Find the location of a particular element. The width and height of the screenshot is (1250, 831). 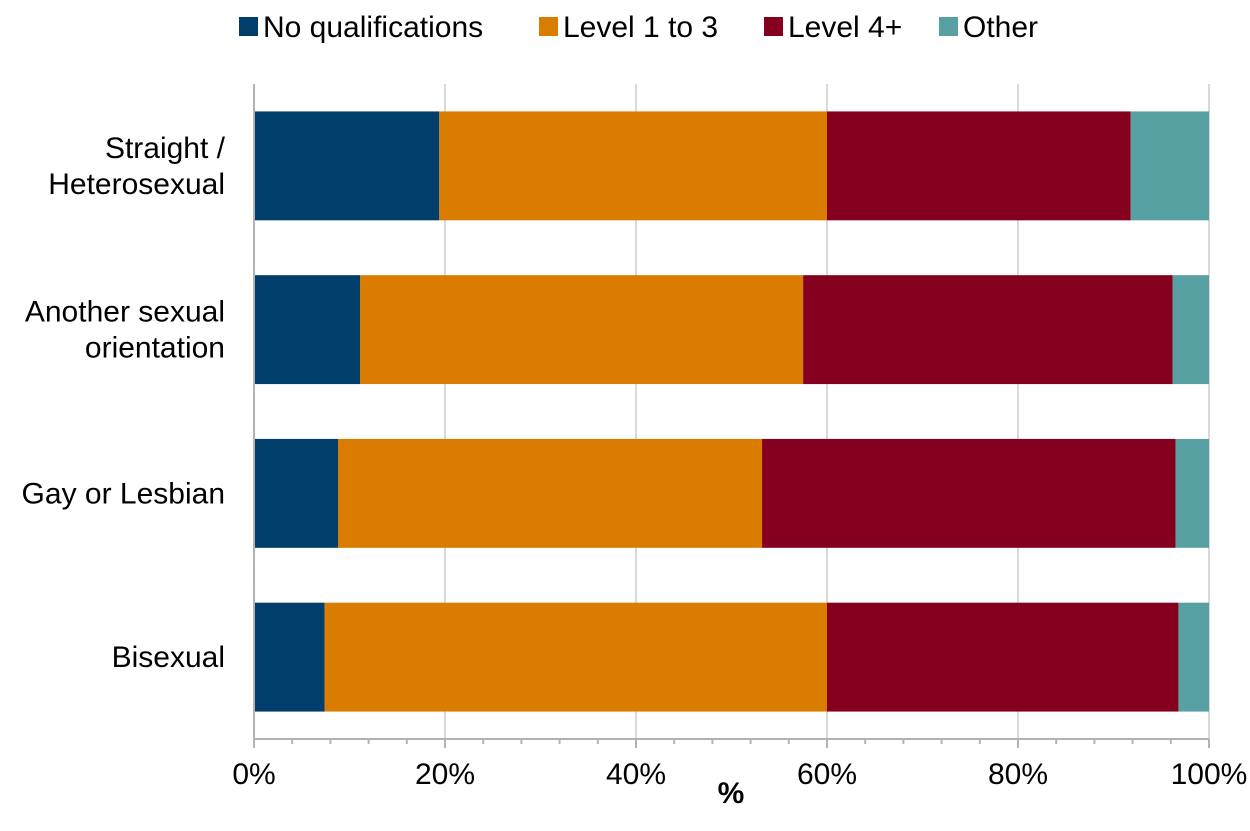

legend-item: Other is located at coordinates (988, 27).